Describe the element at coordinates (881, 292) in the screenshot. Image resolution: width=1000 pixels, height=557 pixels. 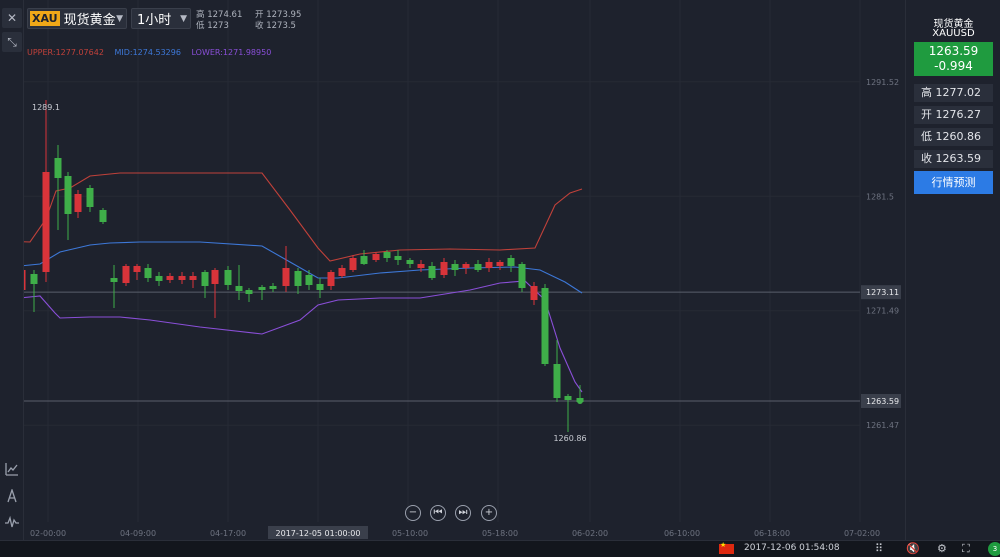
I see `price-tag` at that location.